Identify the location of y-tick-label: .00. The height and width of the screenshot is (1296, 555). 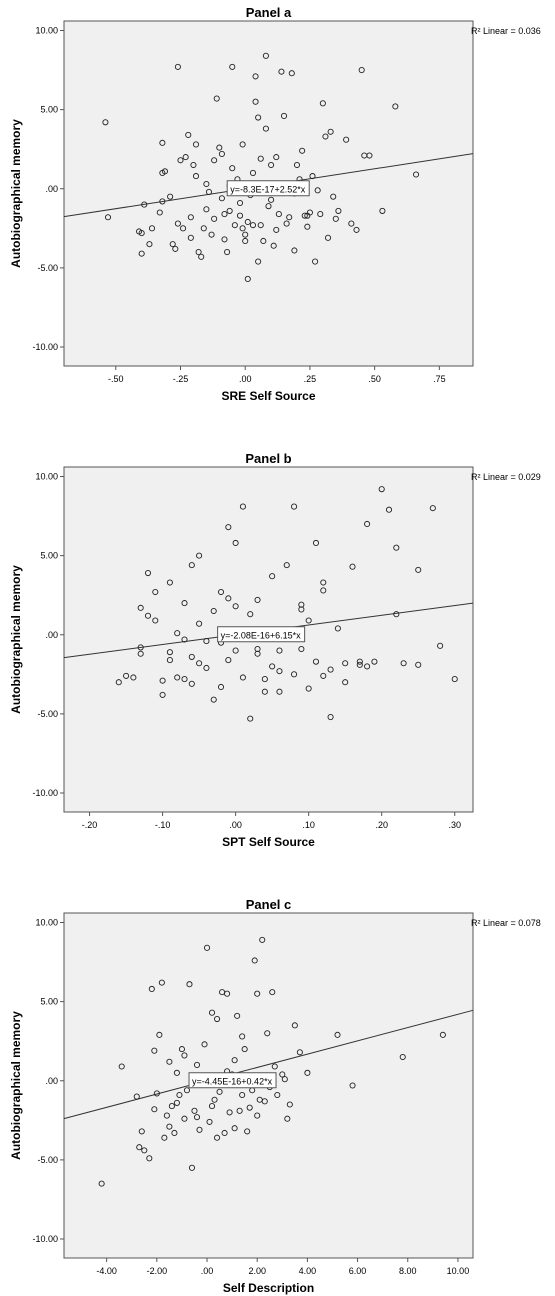
(51, 1081).